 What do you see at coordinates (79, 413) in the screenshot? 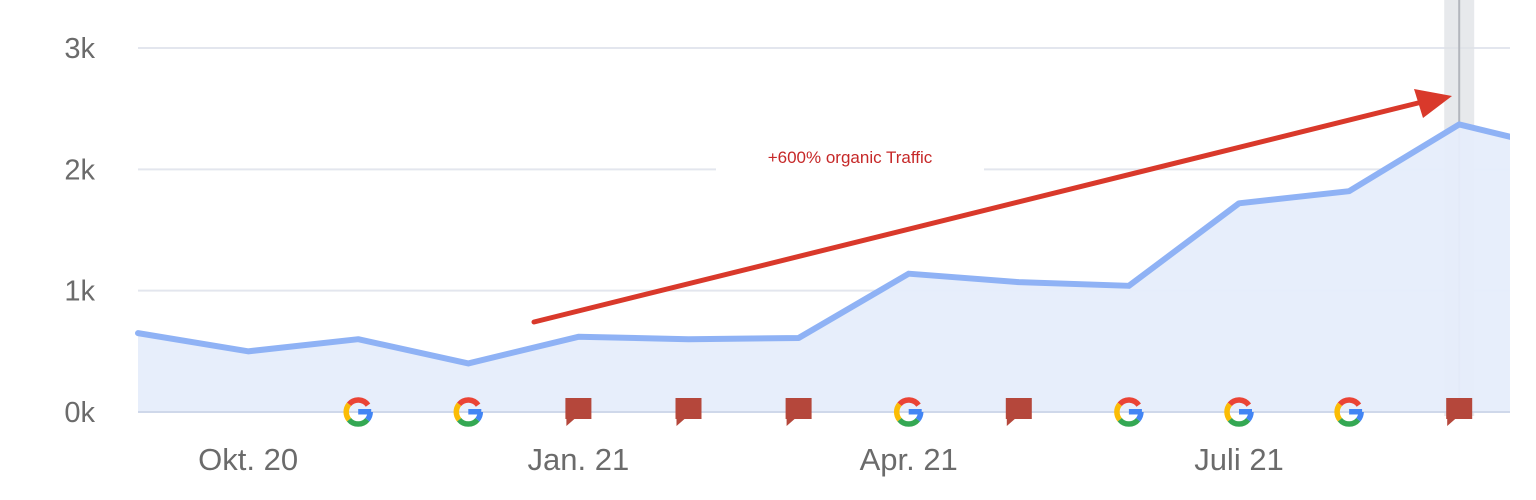
I see `y-tick-label: 0k` at bounding box center [79, 413].